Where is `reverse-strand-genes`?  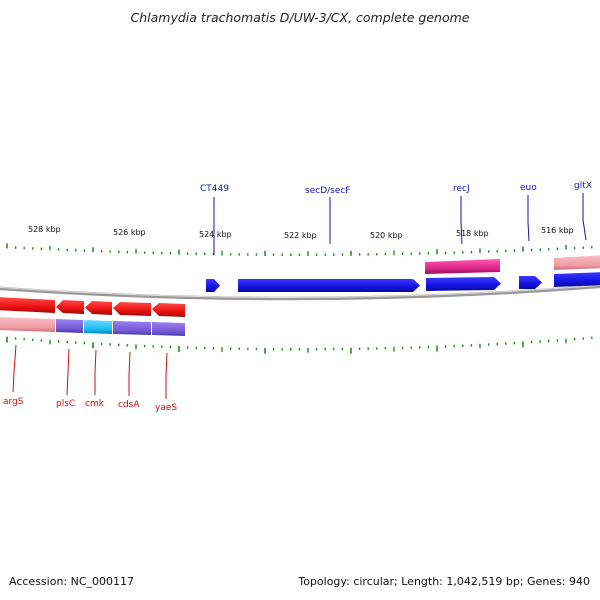
reverse-strand-genes is located at coordinates (92, 307).